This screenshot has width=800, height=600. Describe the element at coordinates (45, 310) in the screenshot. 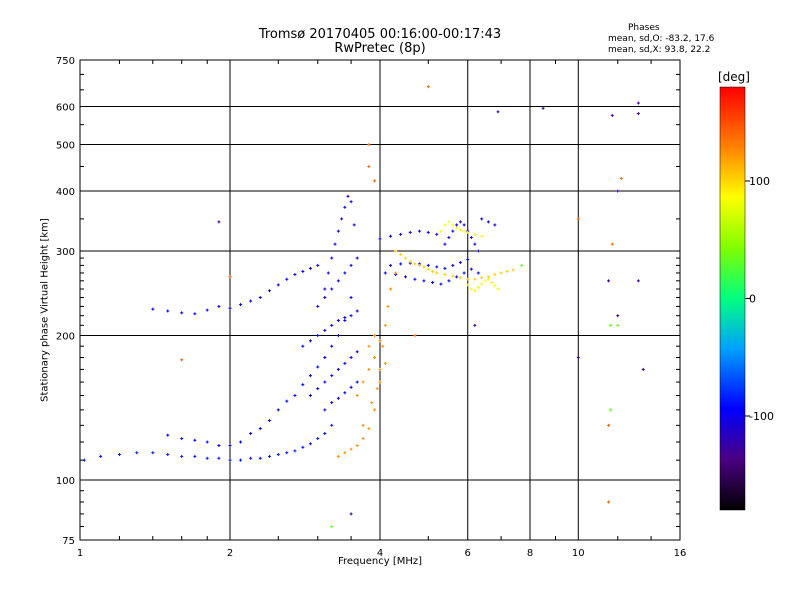

I see `y-axis-label: Stationary phase Virtual Height [km]` at that location.